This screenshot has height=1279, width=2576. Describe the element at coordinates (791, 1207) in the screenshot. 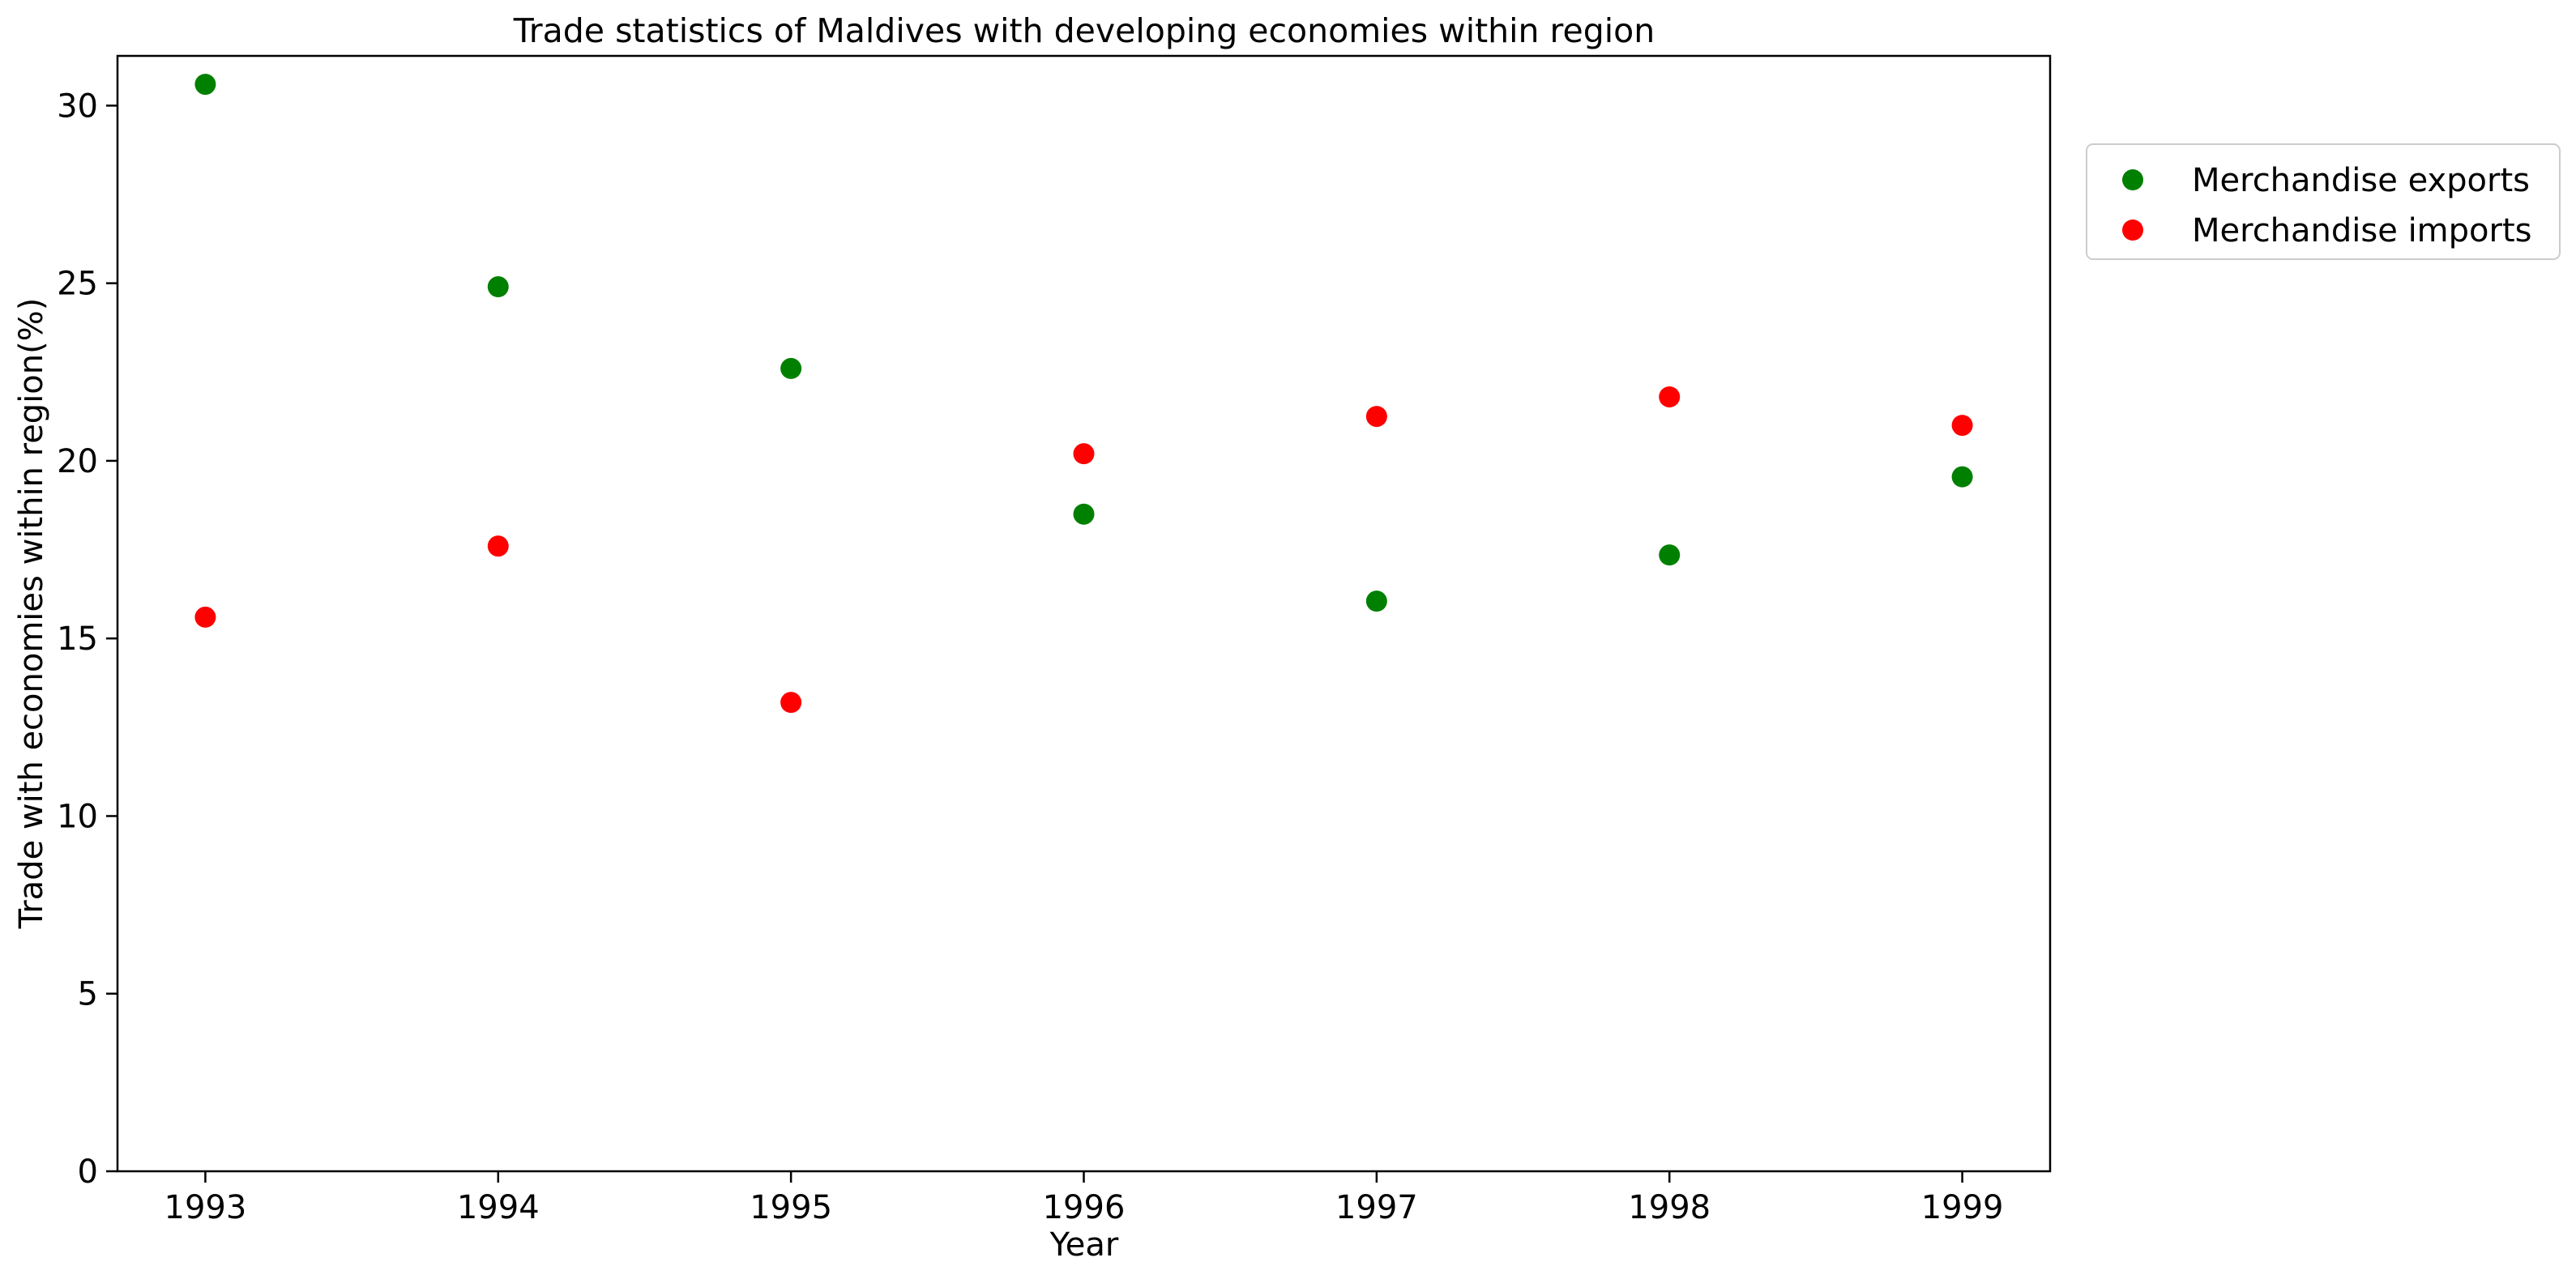

I see `x-tick-label: 1995` at that location.